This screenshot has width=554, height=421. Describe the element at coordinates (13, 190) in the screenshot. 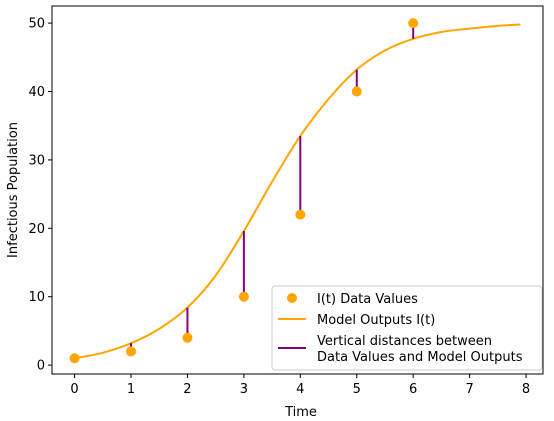

I see `y-axis-label: Infectious Population` at that location.